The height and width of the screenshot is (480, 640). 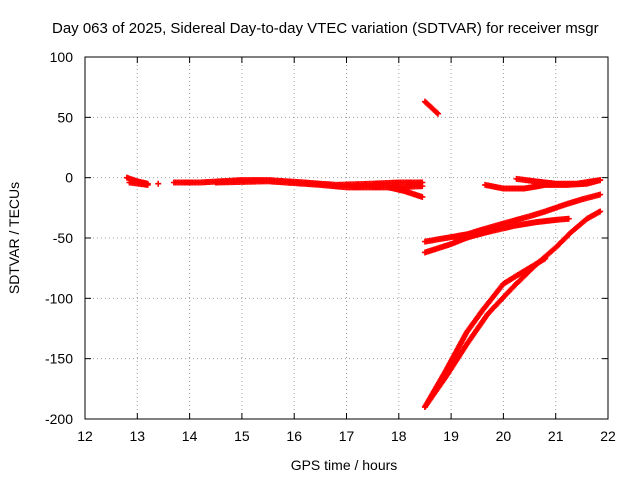 I want to click on y-tick-label: -200, so click(x=59, y=419).